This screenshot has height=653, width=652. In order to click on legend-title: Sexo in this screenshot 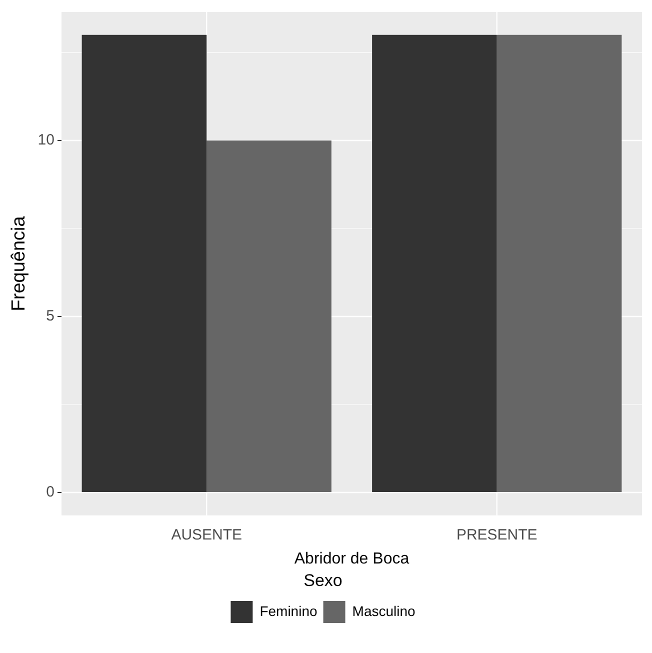, I will do `click(323, 580)`.